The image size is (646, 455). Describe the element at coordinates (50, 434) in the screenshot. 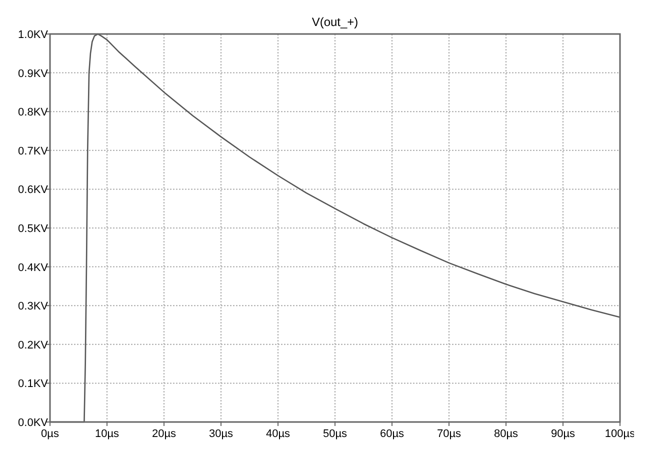

I see `x-tick-label: 0µs` at that location.